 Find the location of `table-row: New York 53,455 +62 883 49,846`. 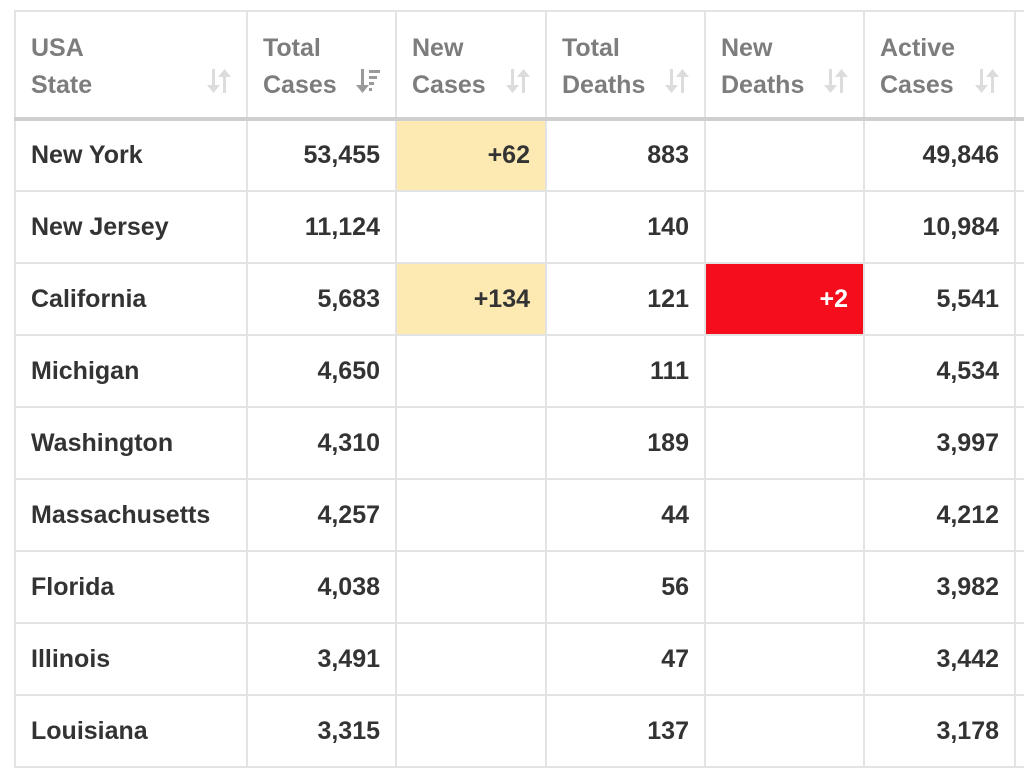

table-row: New York 53,455 +62 883 49,846 is located at coordinates (519, 154).